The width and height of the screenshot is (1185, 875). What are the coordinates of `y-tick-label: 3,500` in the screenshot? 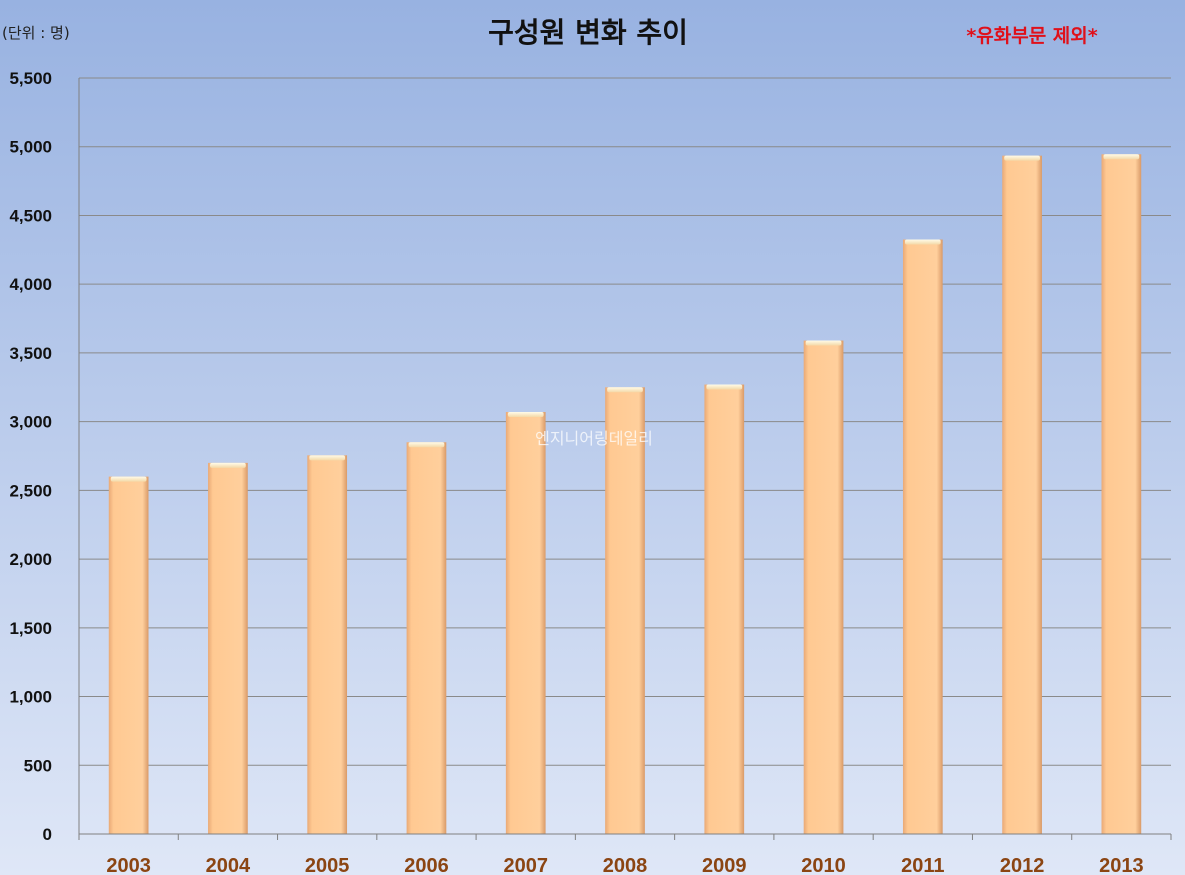 It's located at (30, 353).